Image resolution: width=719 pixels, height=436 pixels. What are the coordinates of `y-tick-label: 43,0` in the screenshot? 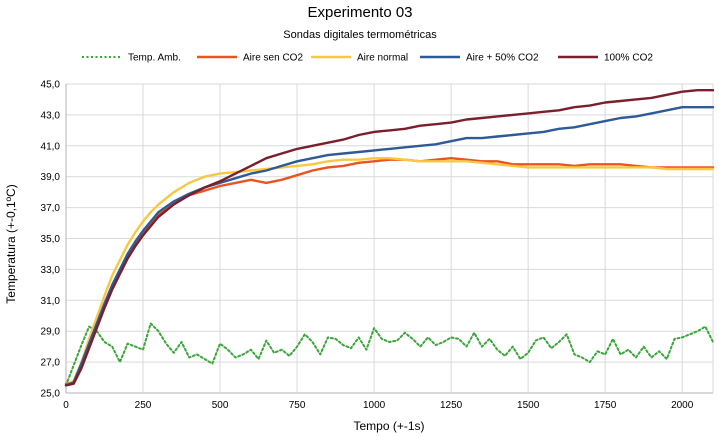 It's located at (51, 115).